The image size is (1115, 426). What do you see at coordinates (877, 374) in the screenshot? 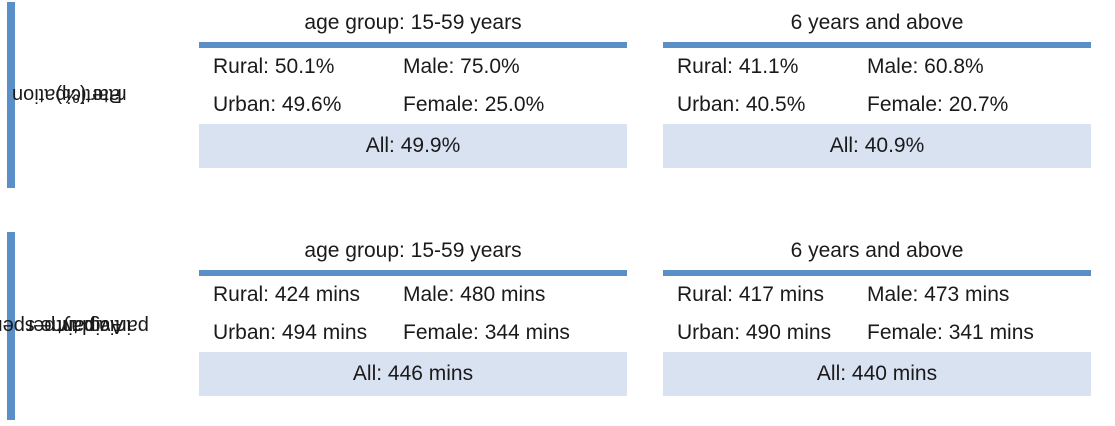
I see `all-total: All: 440 mins` at bounding box center [877, 374].